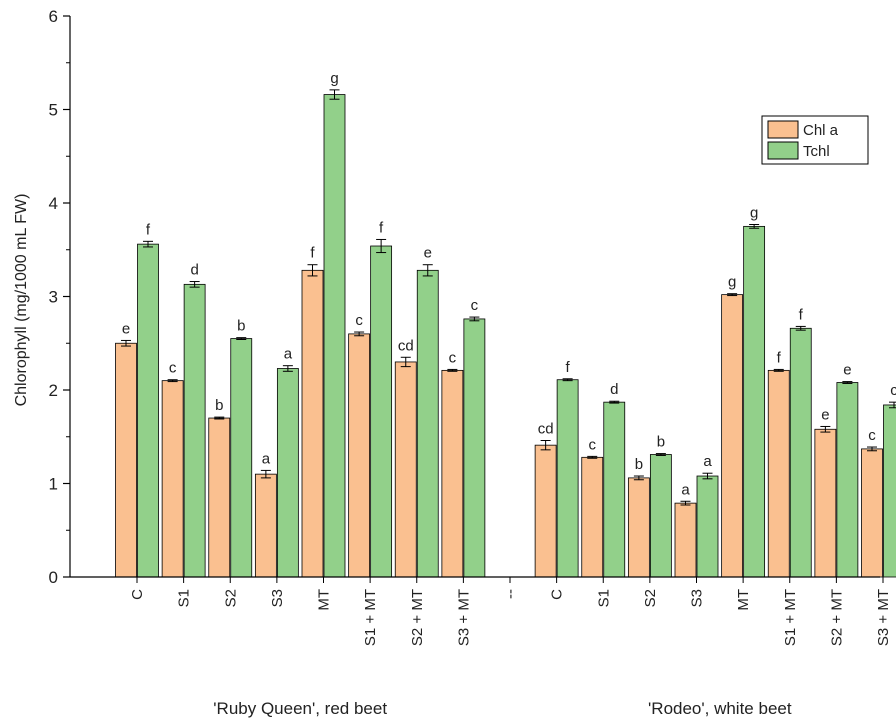 The height and width of the screenshot is (727, 896). Describe the element at coordinates (300, 708) in the screenshot. I see `group-label-0: 'Ruby Queen', red beet` at that location.